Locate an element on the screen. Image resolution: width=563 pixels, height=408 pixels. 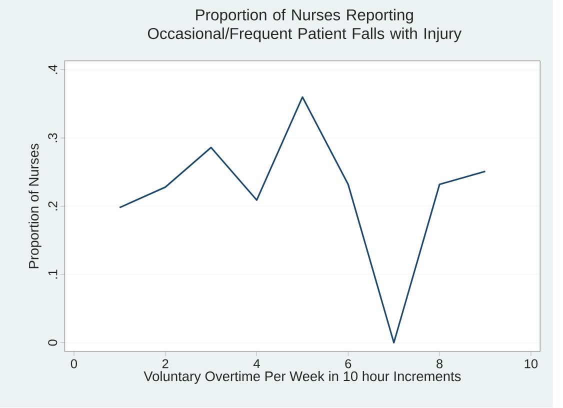
x-axis-title: Voluntary Overtime Per Week in 10 hour Increments is located at coordinates (302, 377).